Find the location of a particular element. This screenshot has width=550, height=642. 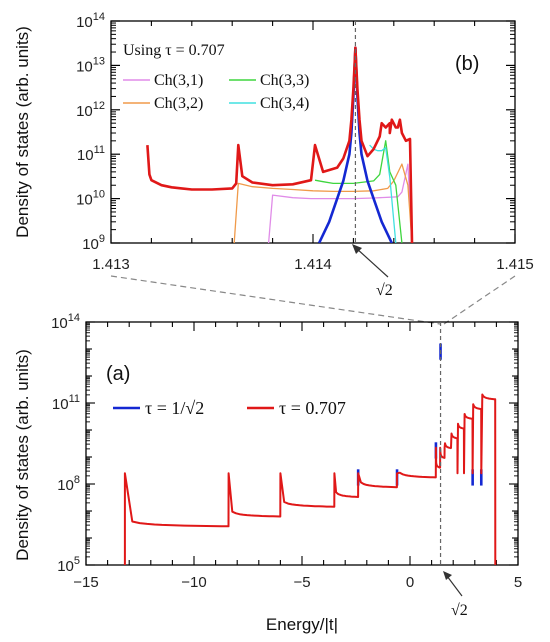

panel-b-label: (b) is located at coordinates (467, 64).